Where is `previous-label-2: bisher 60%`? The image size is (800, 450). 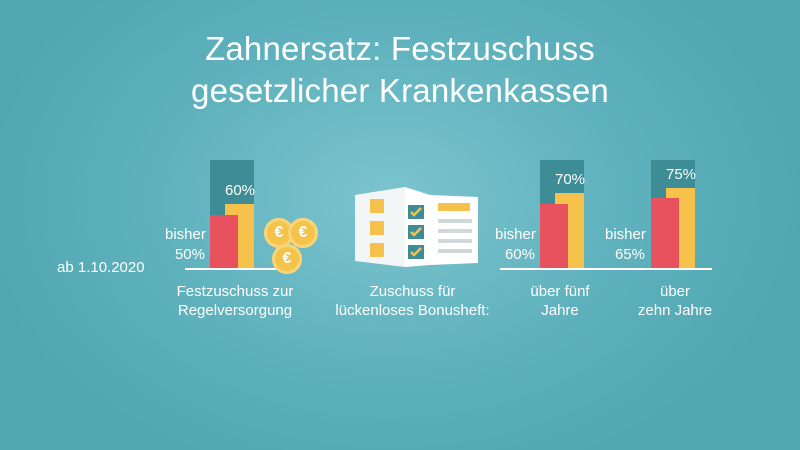
previous-label-2: bisher 60% is located at coordinates (515, 244).